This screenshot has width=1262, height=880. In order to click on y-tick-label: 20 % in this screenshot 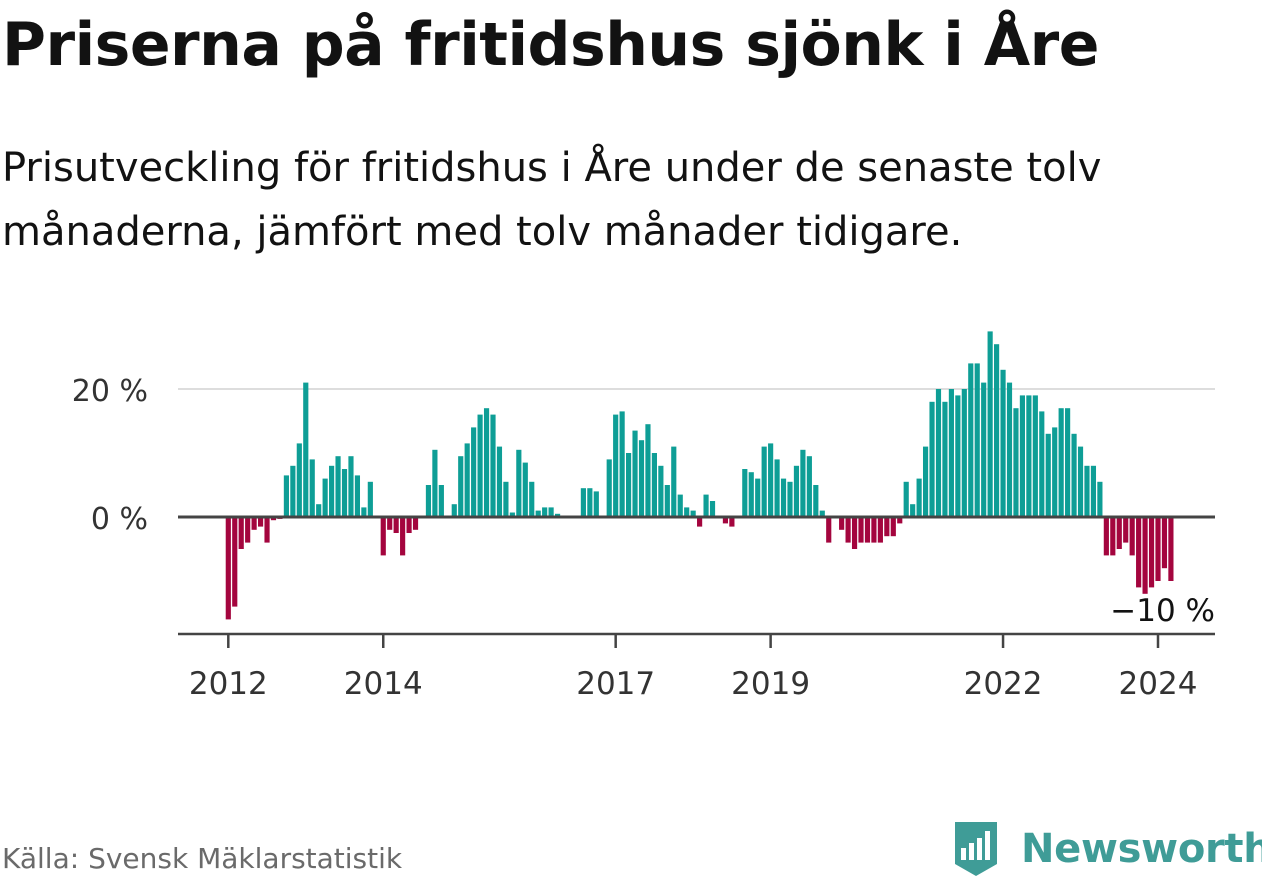, I will do `click(110, 391)`.